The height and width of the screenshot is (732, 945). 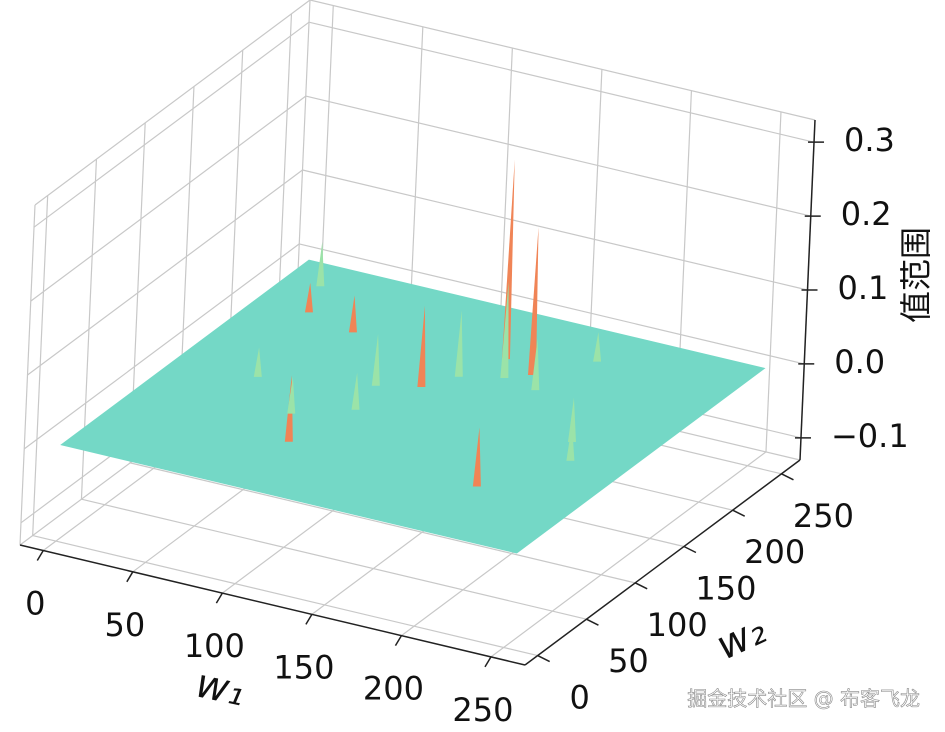 What do you see at coordinates (35, 604) in the screenshot?
I see `x-tick-label: 0` at bounding box center [35, 604].